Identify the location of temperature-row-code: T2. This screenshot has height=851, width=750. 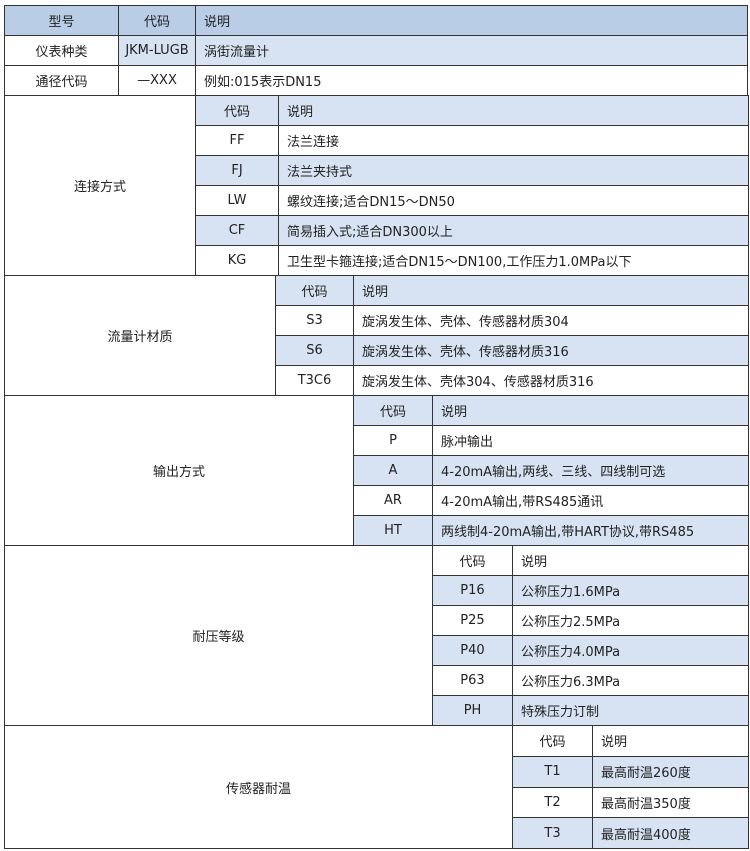
(552, 802).